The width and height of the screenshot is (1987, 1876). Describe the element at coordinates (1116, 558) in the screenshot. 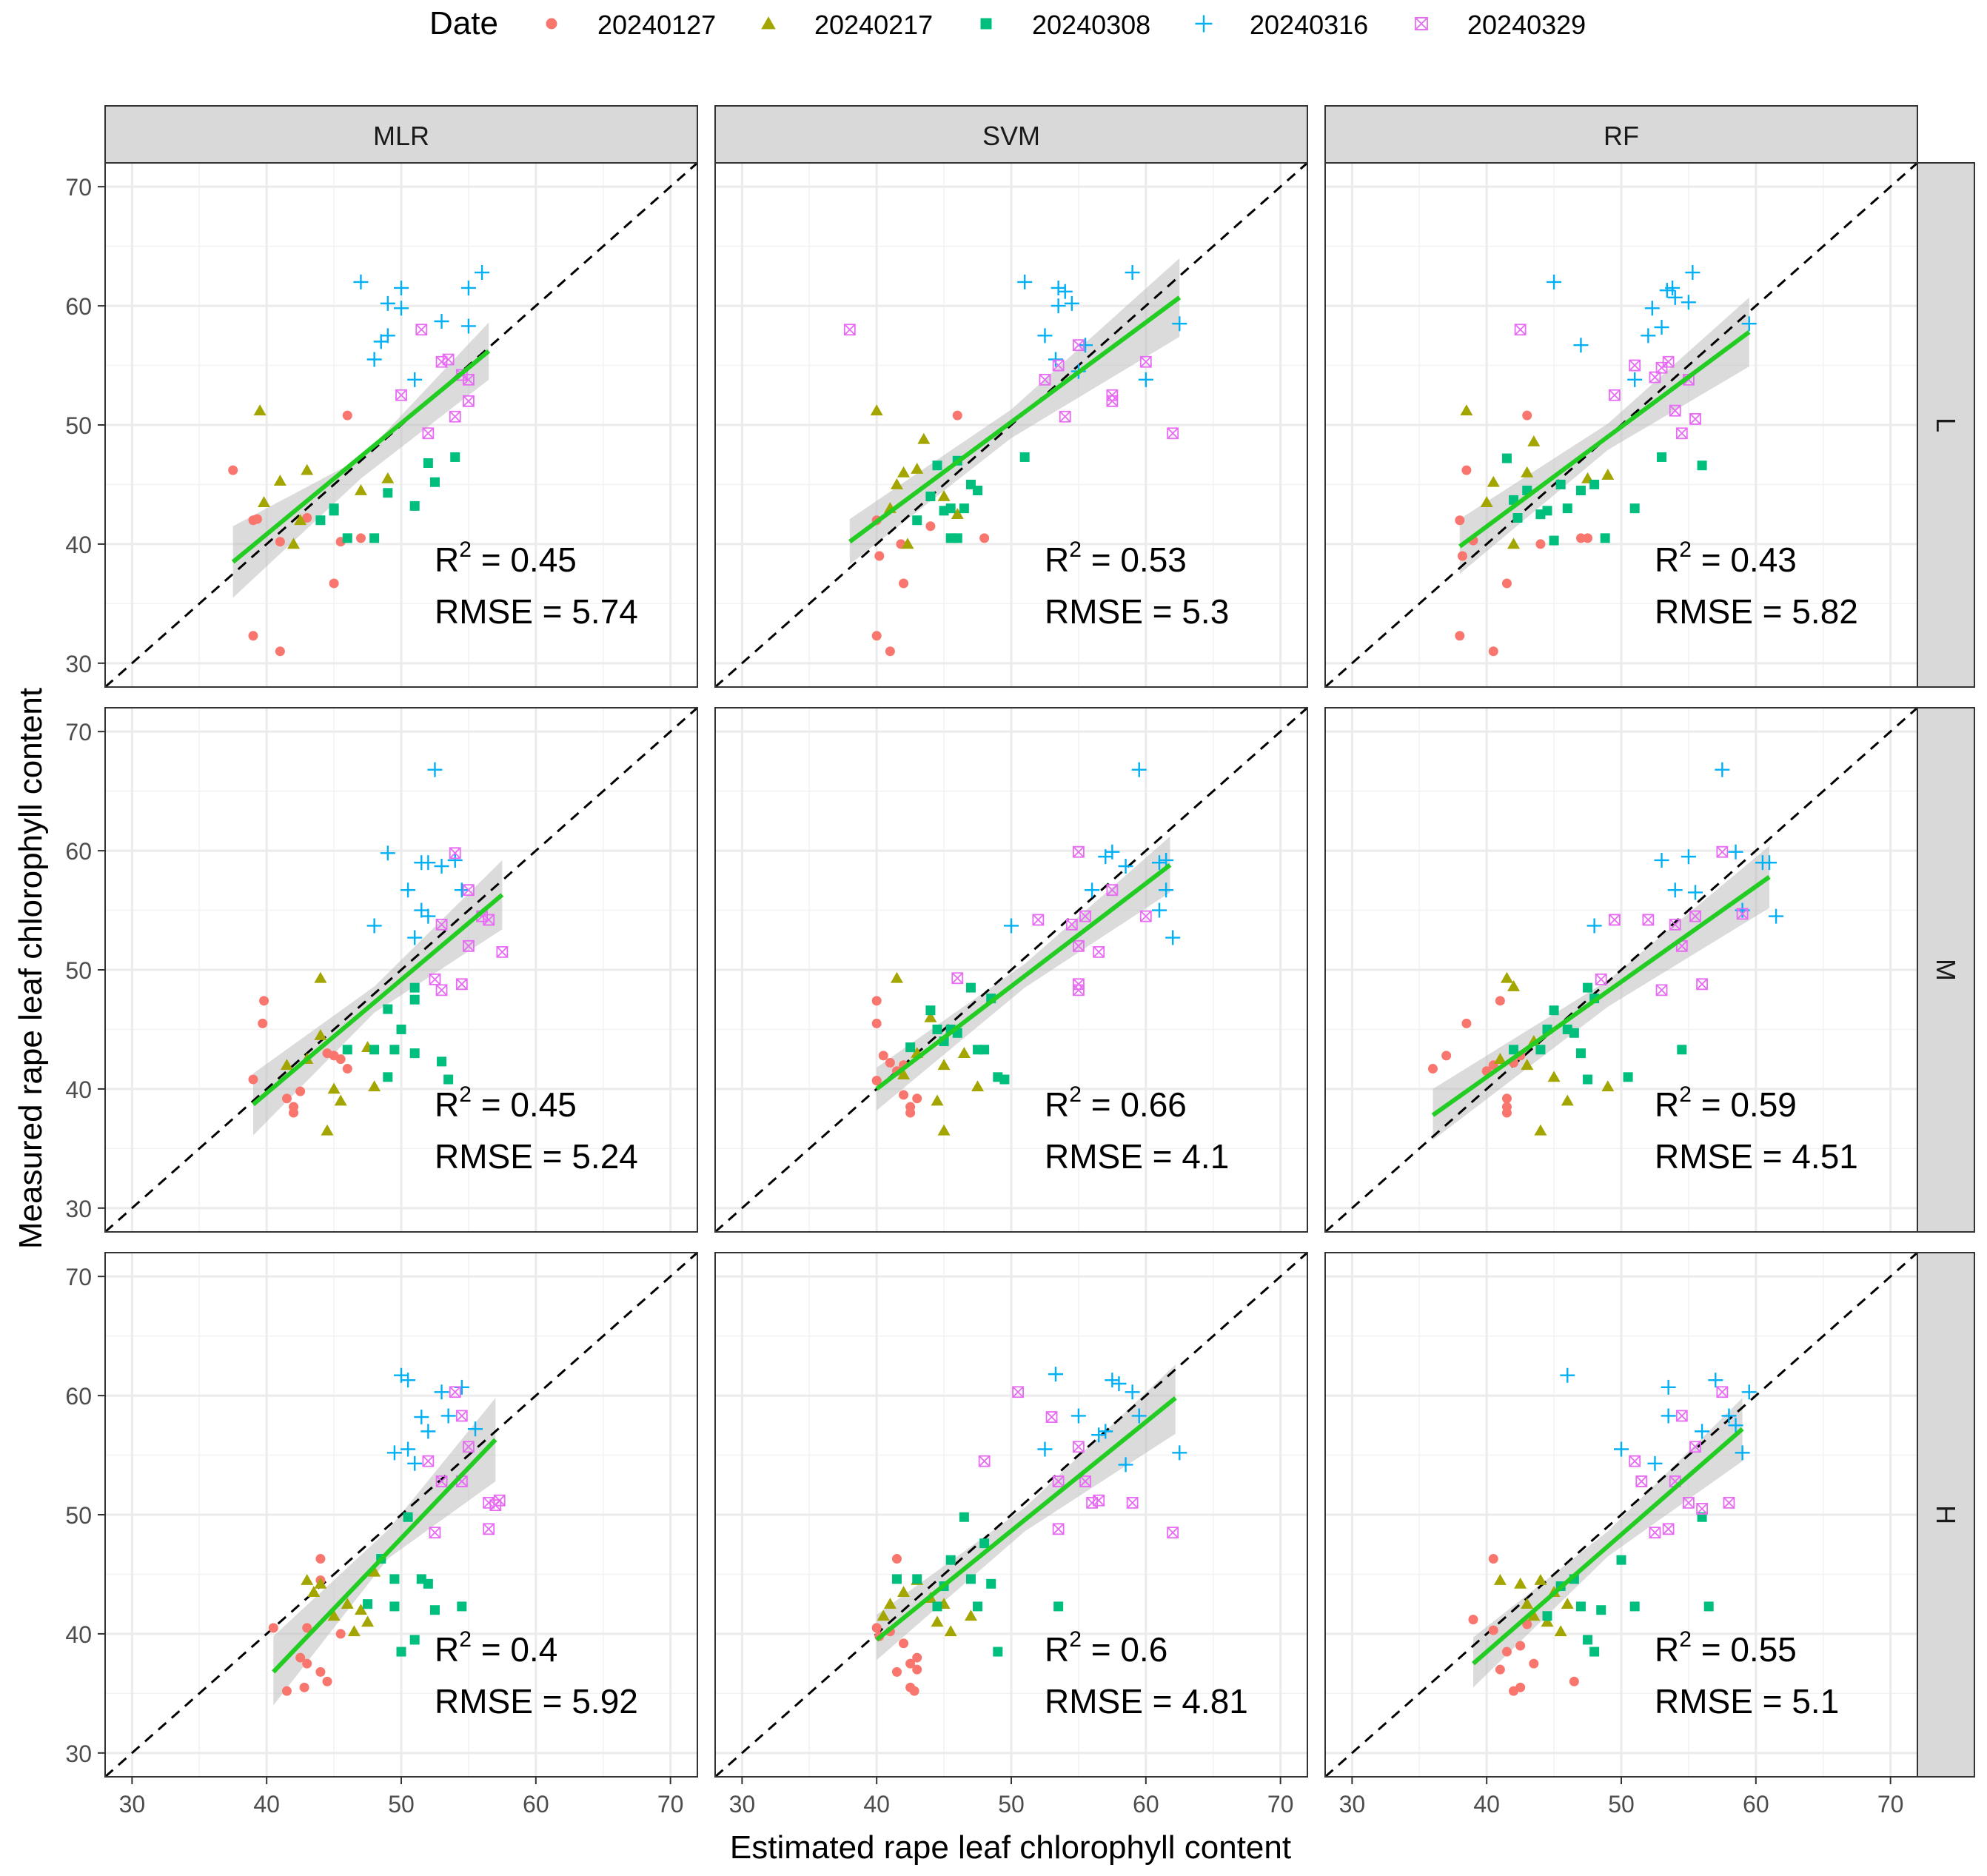

I see `r2-annotation: R2 = 0.53` at that location.